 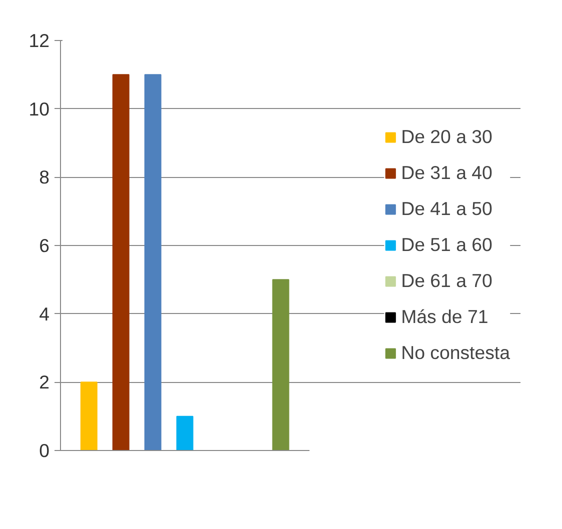 What do you see at coordinates (44, 177) in the screenshot?
I see `y-tick-label: 8` at bounding box center [44, 177].